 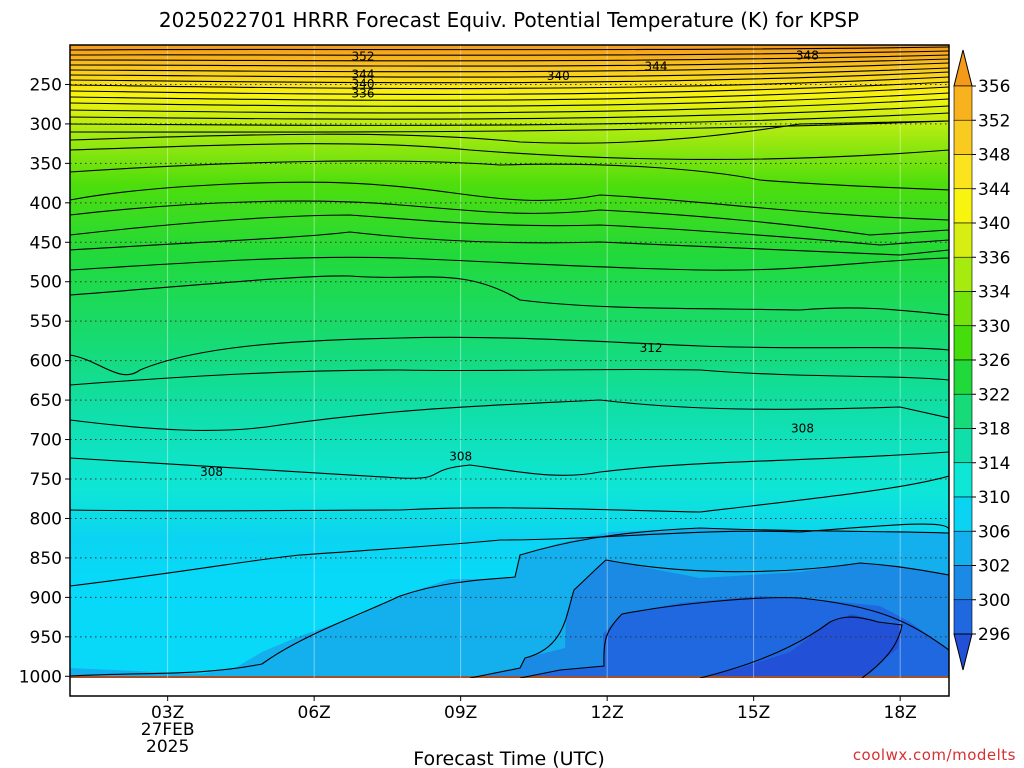 I want to click on colorbar-label: 318, so click(x=994, y=430).